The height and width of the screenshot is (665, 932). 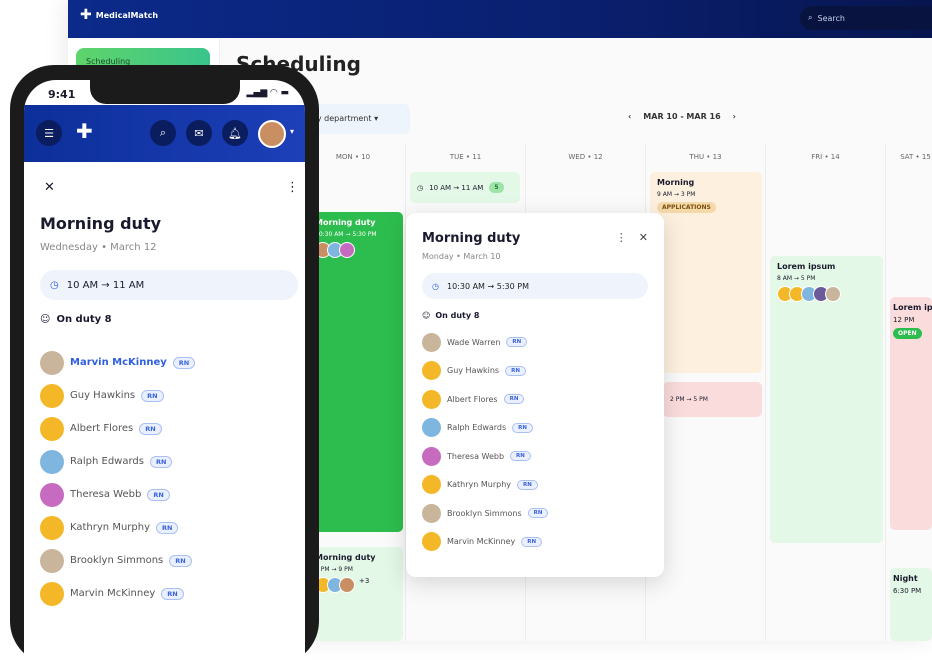 What do you see at coordinates (712, 399) in the screenshot?
I see `shift-thu-afternoon: 2 PM → 5 PM` at bounding box center [712, 399].